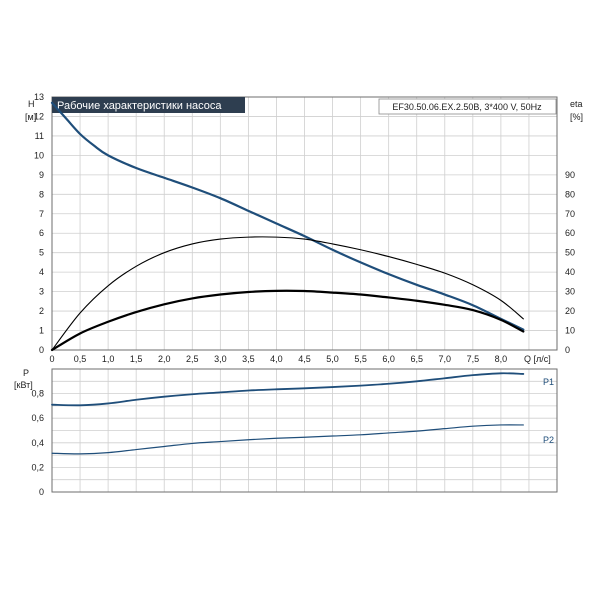 The image size is (600, 600). I want to click on series-label-p1: P1, so click(548, 382).